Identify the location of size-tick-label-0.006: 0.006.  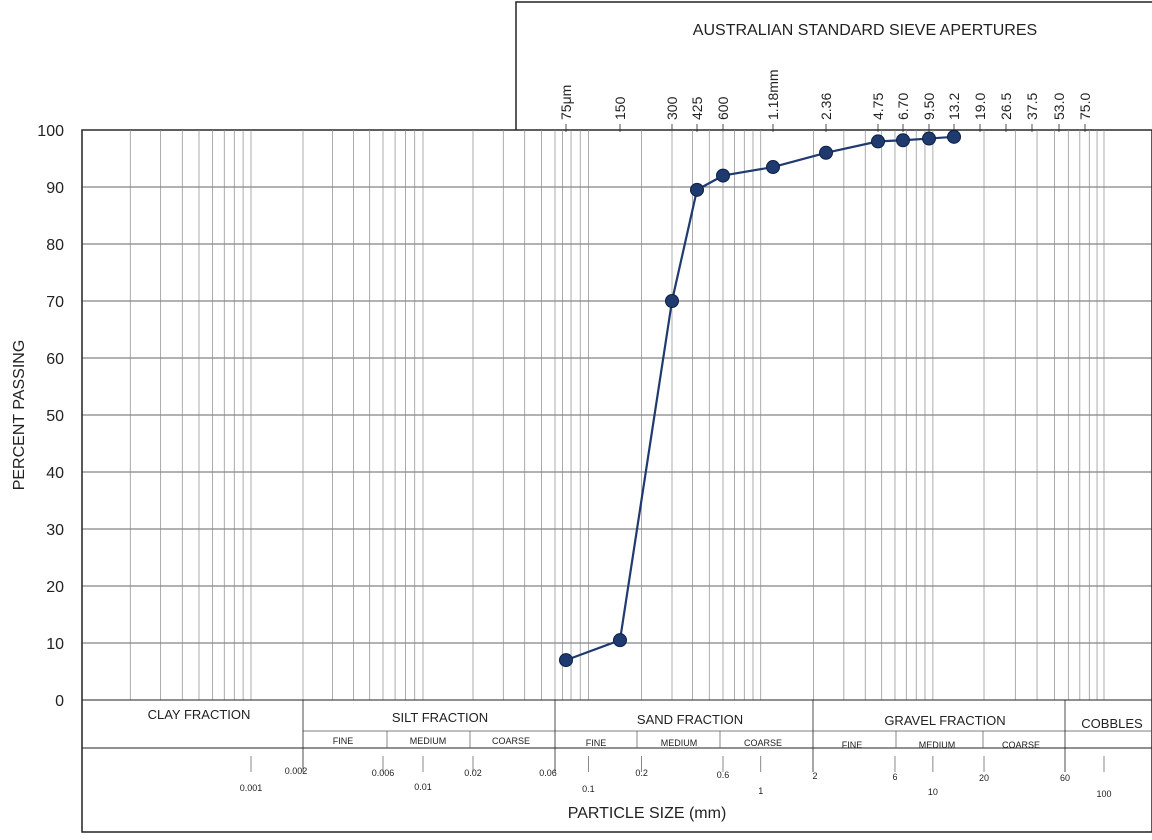
(383, 773).